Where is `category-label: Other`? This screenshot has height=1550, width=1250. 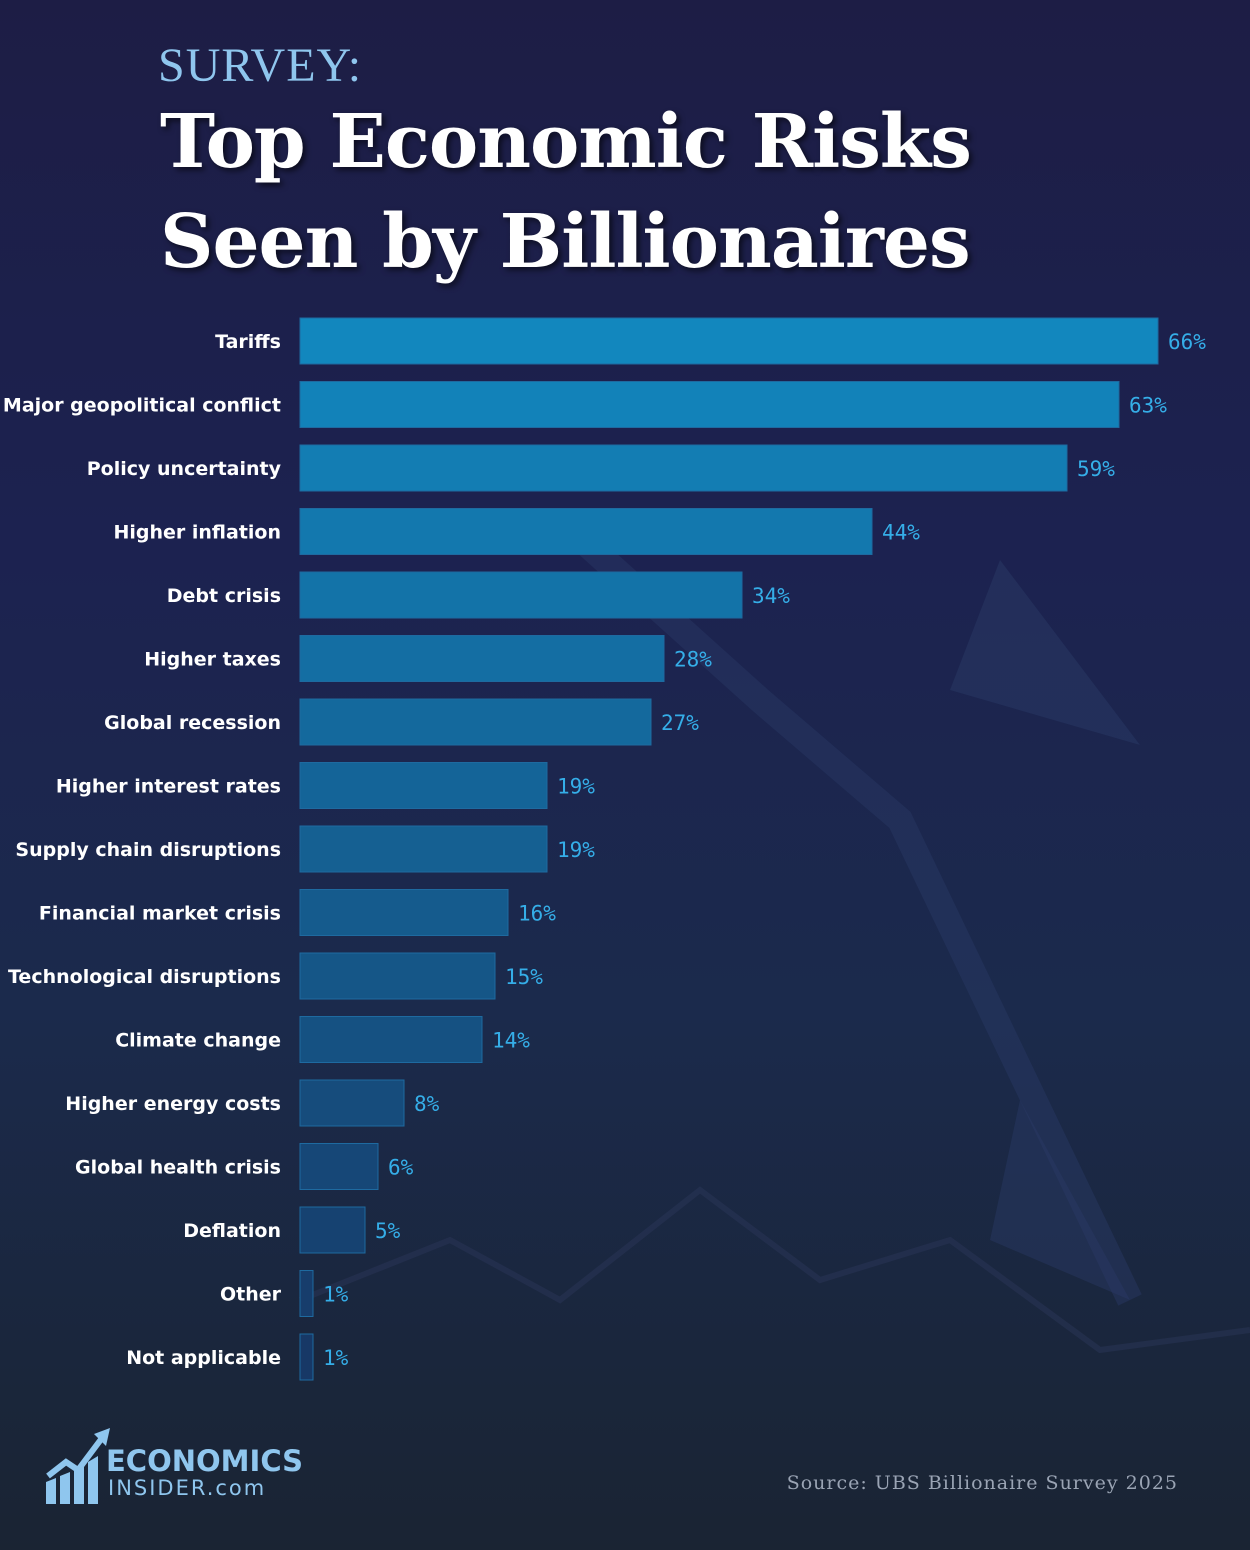 category-label: Other is located at coordinates (251, 1295).